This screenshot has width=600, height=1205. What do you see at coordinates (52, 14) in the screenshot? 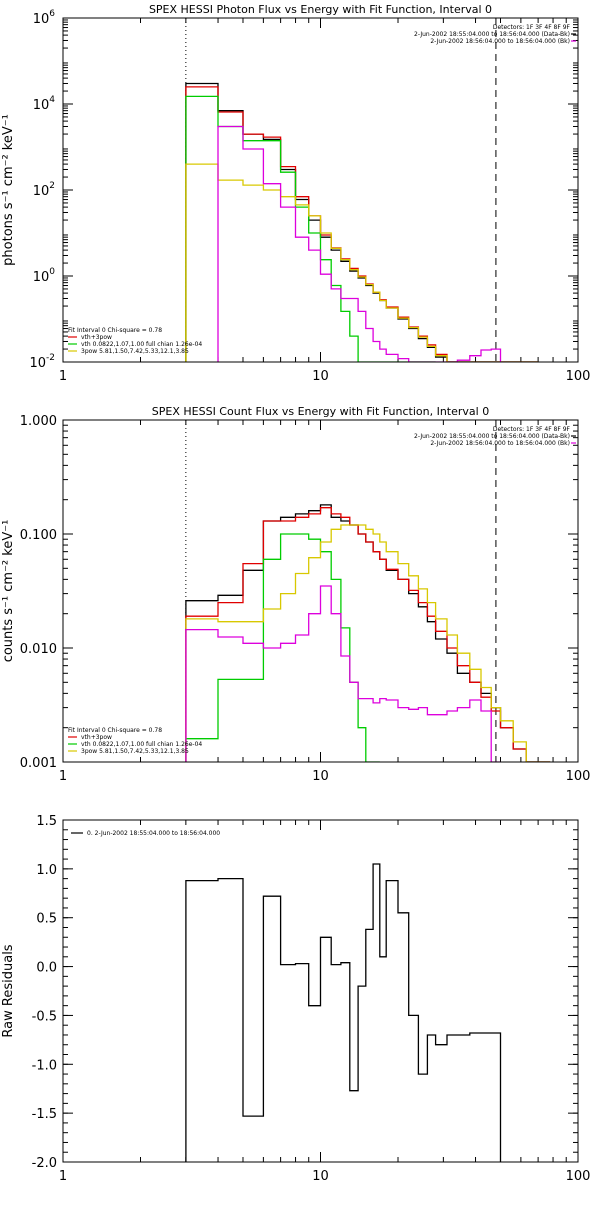
I see `y-tick-exponent: 6` at bounding box center [52, 14].